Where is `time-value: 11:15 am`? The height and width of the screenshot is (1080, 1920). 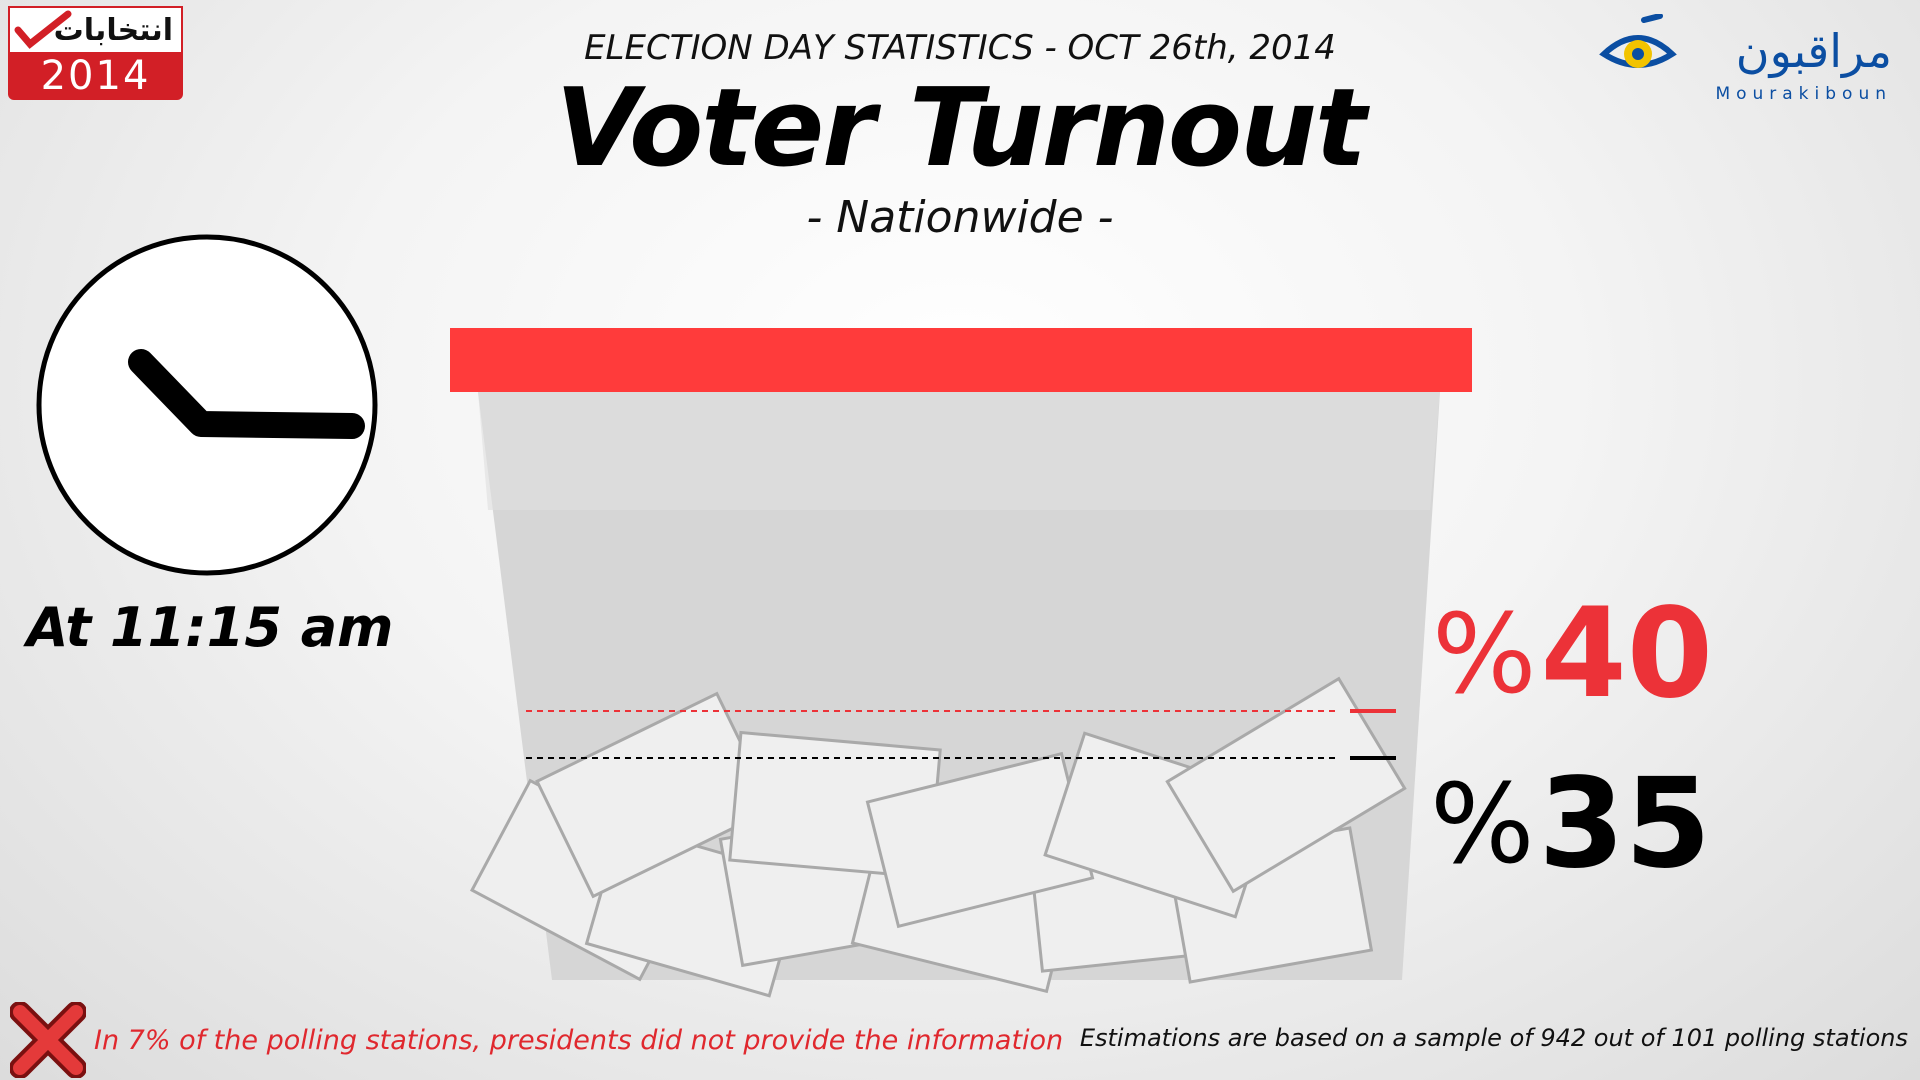 time-value: 11:15 am is located at coordinates (252, 627).